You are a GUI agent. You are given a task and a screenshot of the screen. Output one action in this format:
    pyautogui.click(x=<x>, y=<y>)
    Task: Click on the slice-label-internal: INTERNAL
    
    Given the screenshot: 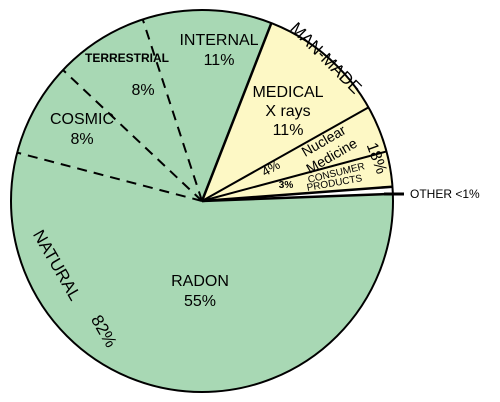 What is the action you would take?
    pyautogui.click(x=218, y=40)
    